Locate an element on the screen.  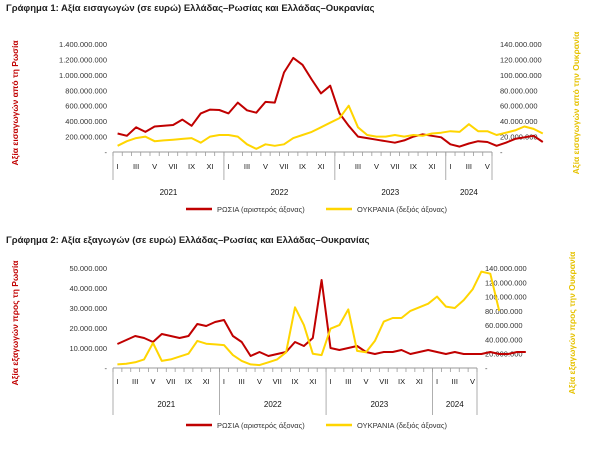
y-axis-label-right: Αξία εισαγωγών από την Ουκρανία is located at coordinates (576, 102).